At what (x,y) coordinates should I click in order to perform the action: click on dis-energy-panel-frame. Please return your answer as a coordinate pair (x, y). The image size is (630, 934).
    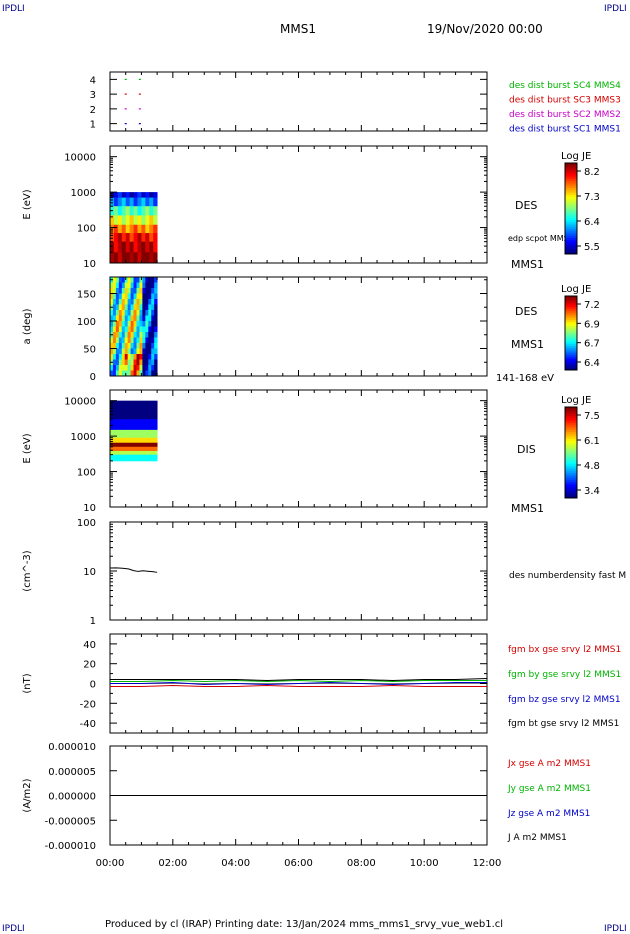
    Looking at the image, I should click on (298, 448).